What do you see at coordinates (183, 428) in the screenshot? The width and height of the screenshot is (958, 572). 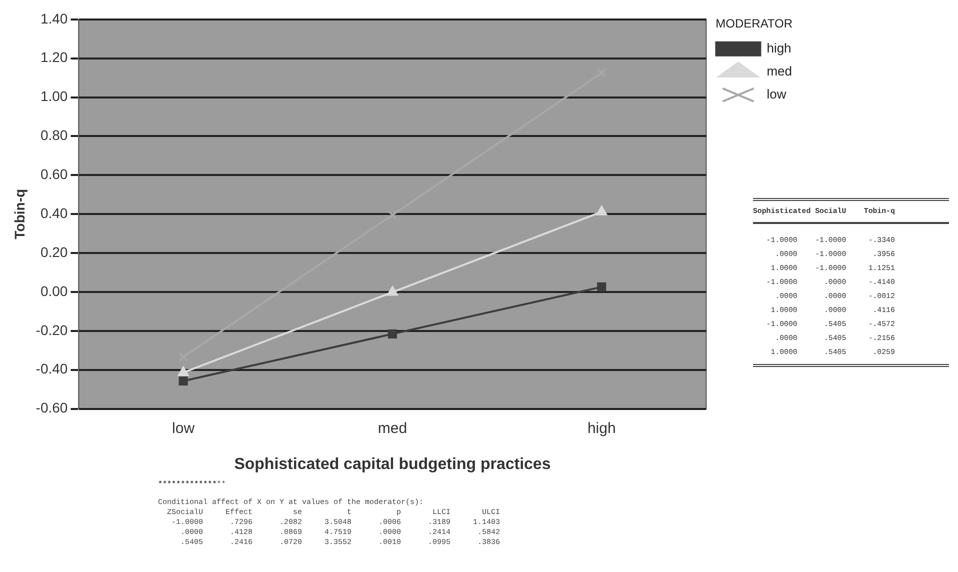 I see `x-tick-label: low` at bounding box center [183, 428].